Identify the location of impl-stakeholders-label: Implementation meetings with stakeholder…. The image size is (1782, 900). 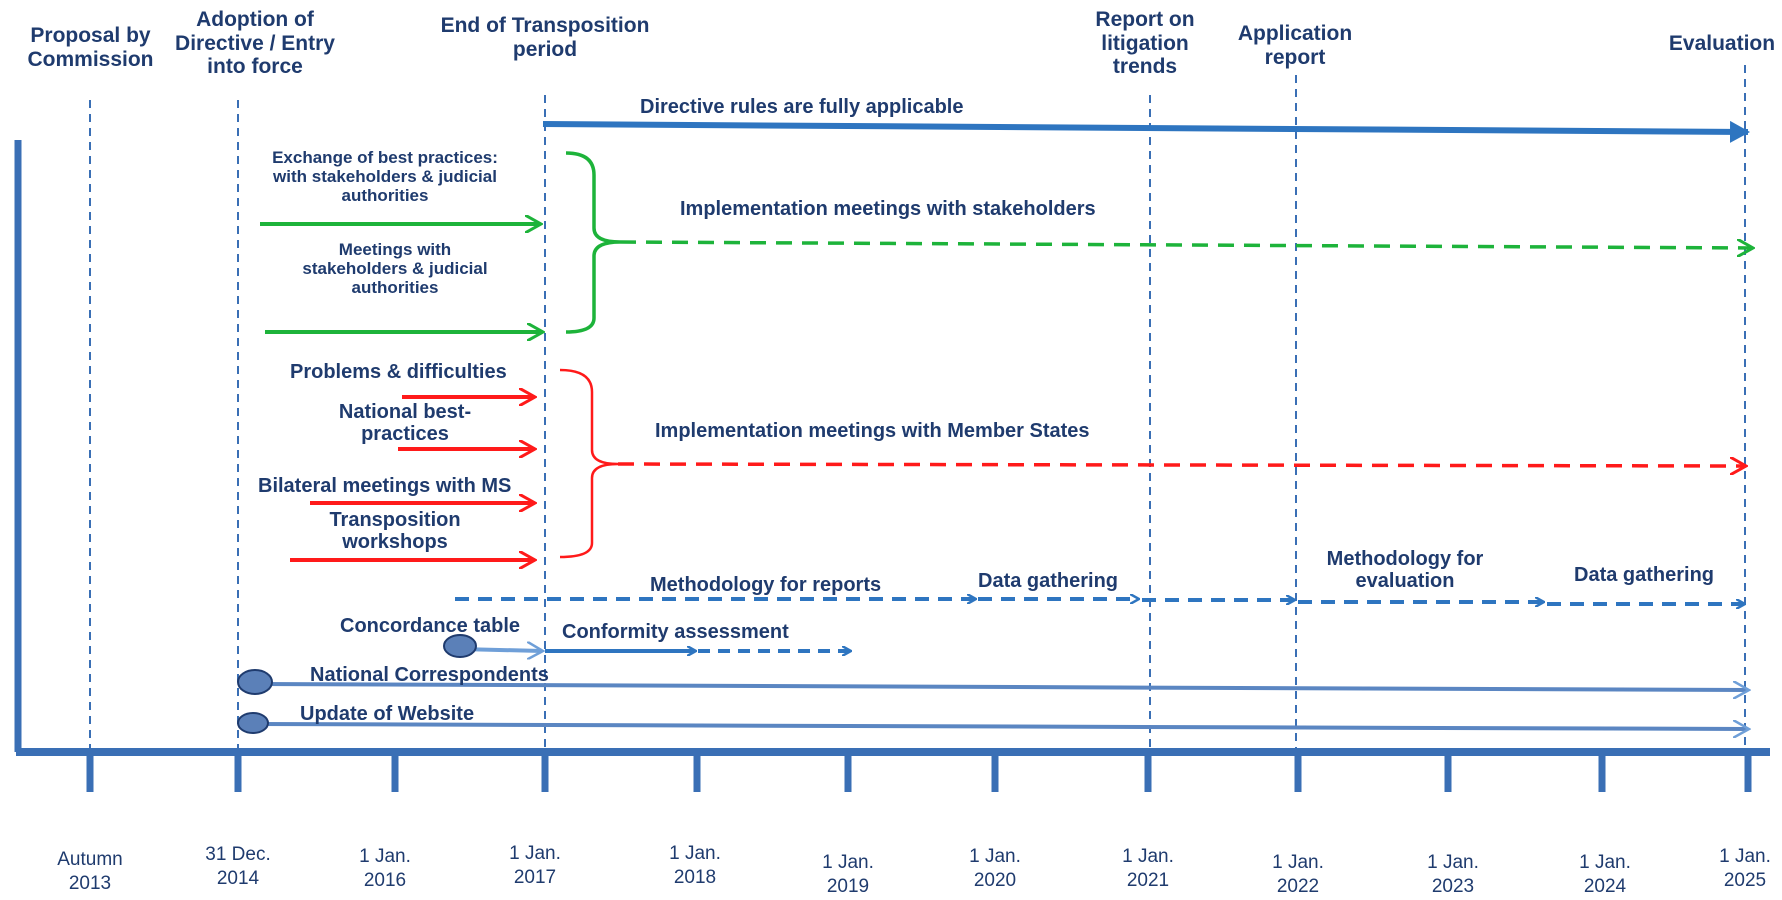
(888, 209).